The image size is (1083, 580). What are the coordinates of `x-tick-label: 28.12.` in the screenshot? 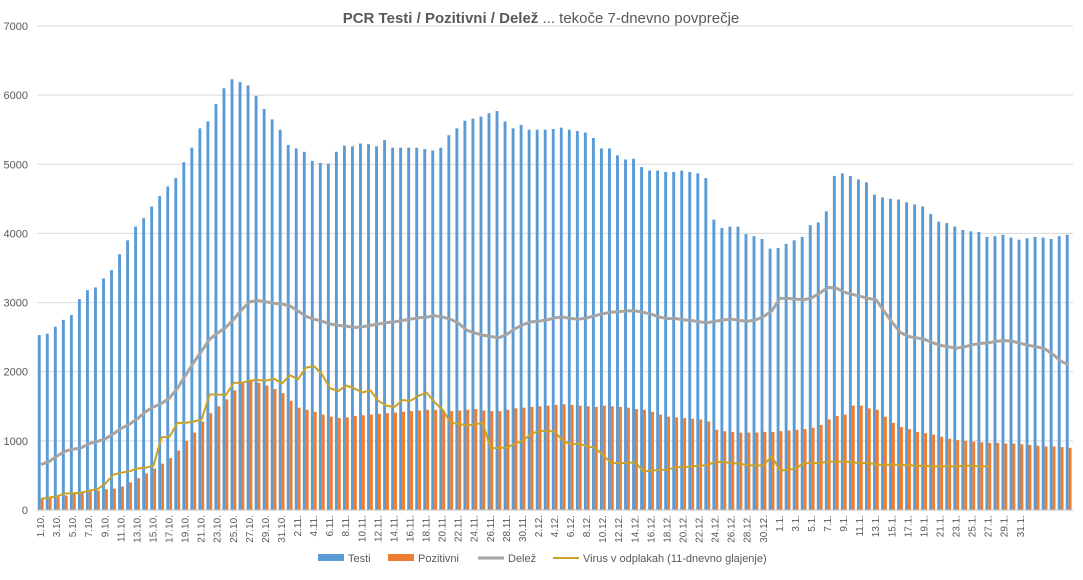 It's located at (748, 529).